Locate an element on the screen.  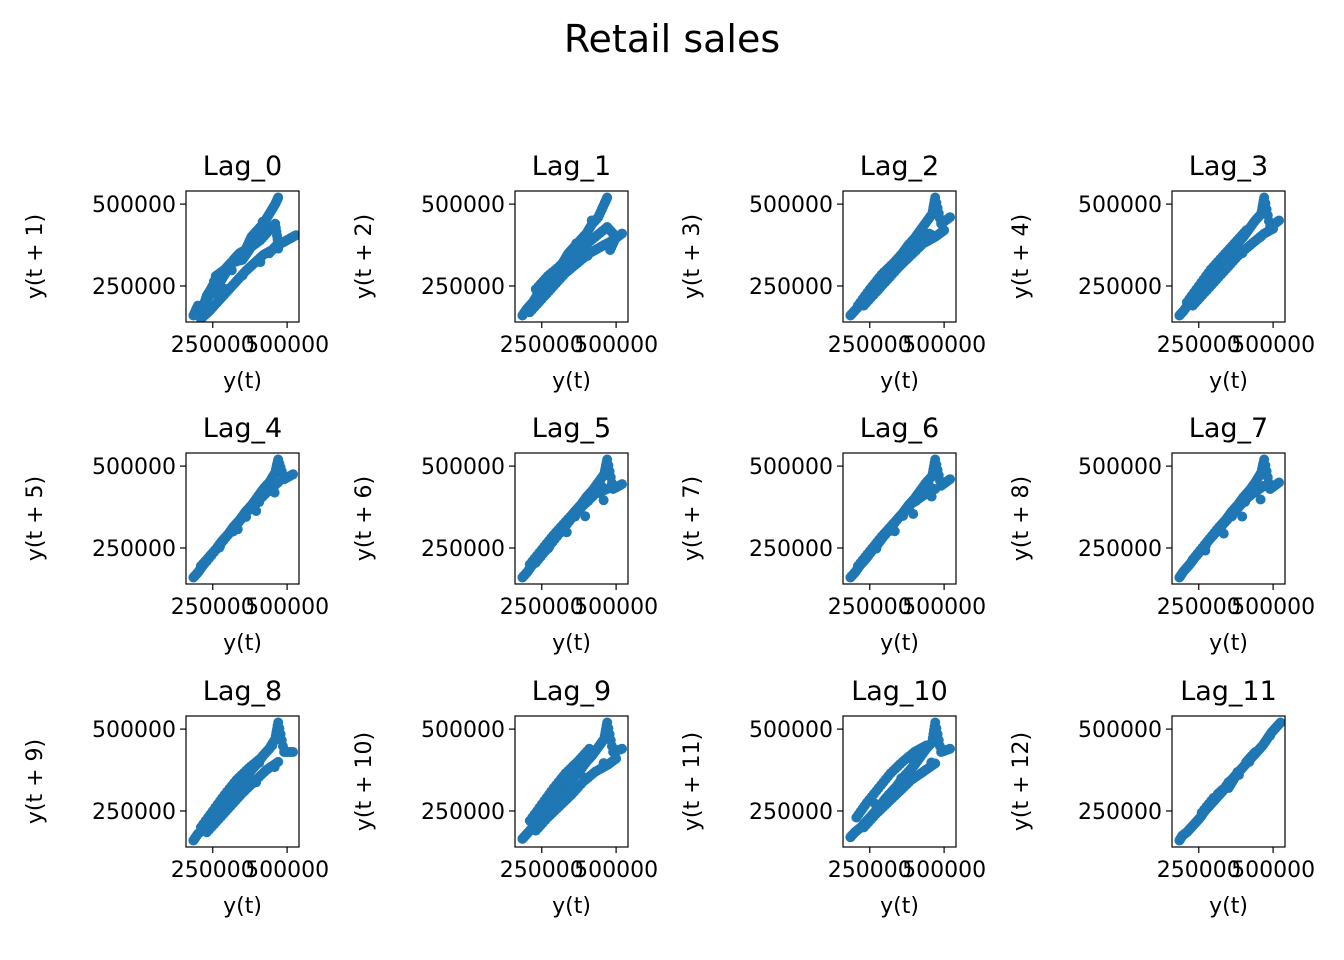
subplot-title: Lag_2 is located at coordinates (899, 166).